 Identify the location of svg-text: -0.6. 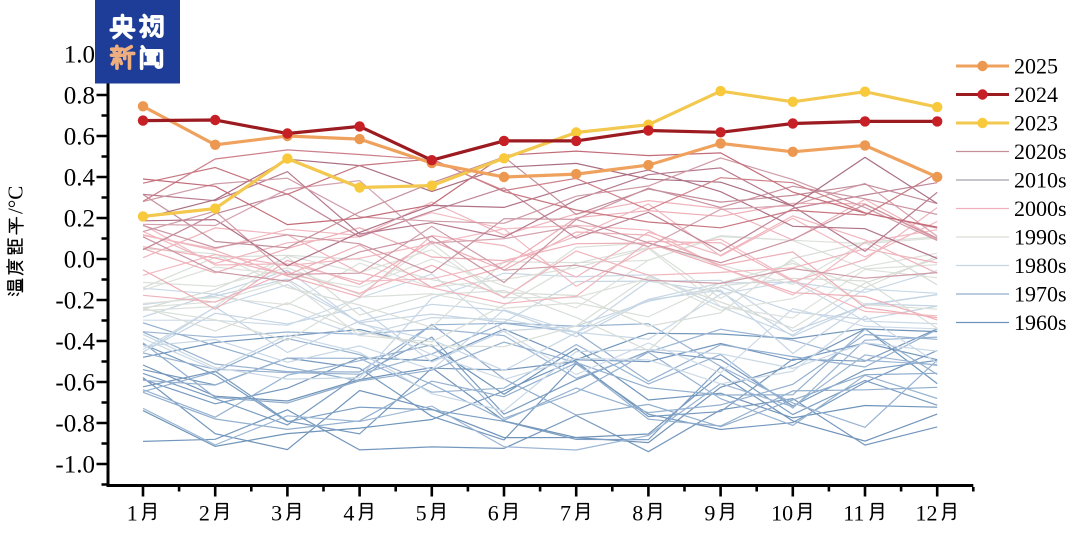
(75, 383).